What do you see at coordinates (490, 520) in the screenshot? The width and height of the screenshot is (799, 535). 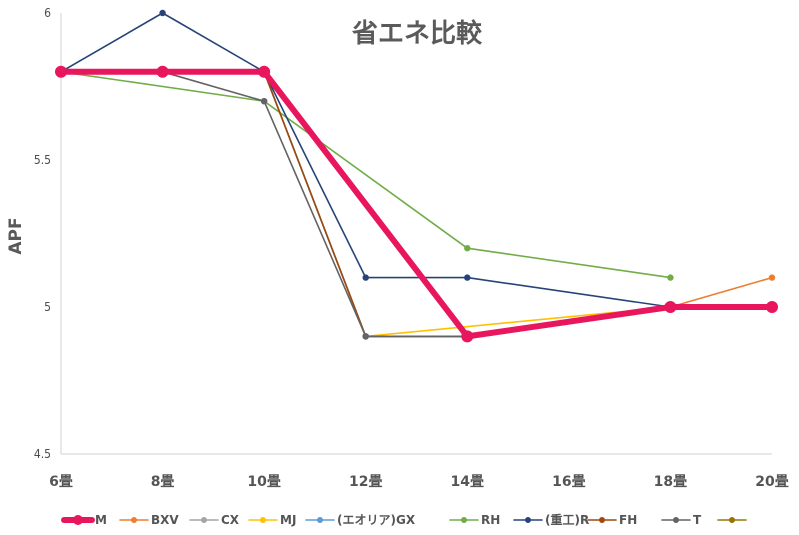 I see `legend-label: RH` at bounding box center [490, 520].